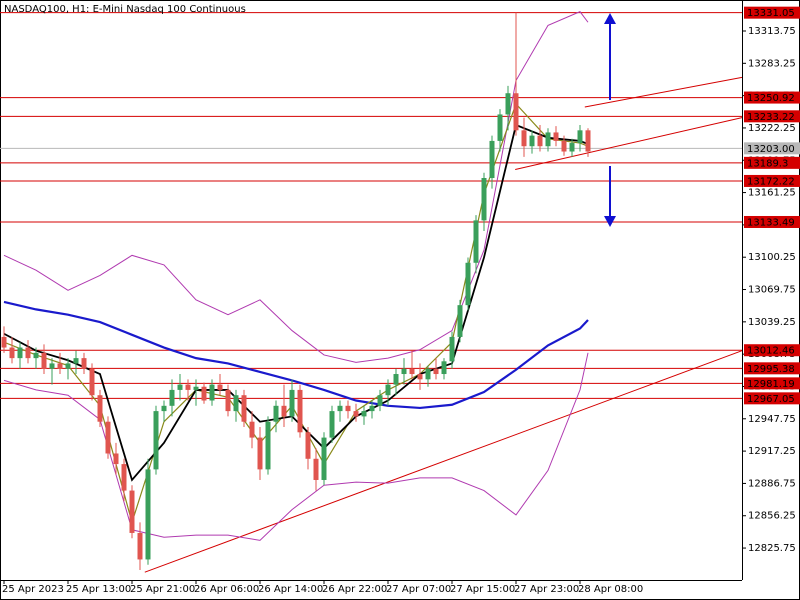 This screenshot has height=600, width=800. What do you see at coordinates (772, 193) in the screenshot?
I see `y-tick-label: 13161.25` at bounding box center [772, 193].